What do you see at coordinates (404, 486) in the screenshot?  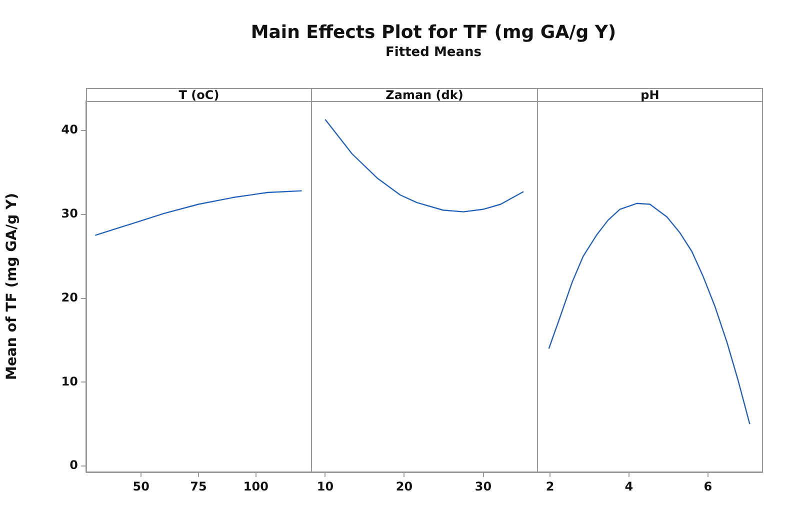 I see `x-tick-label: 20` at bounding box center [404, 486].